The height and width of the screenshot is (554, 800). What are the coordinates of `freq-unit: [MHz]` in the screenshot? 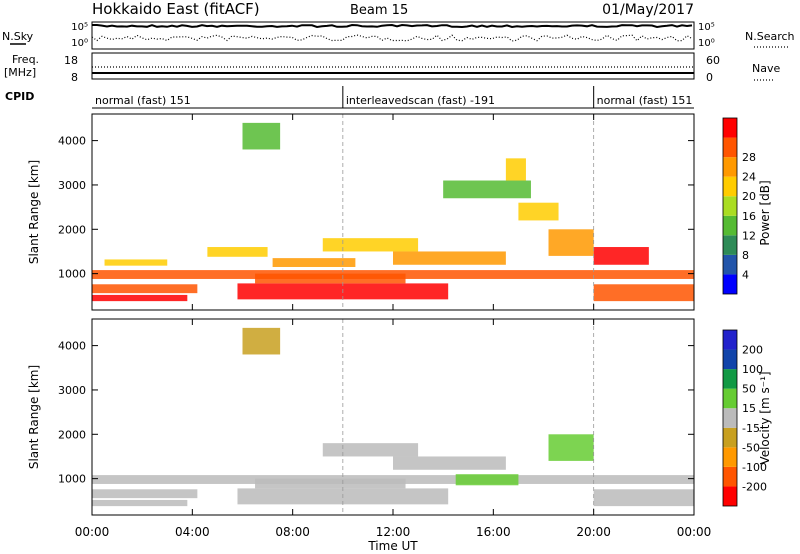 It's located at (20, 72).